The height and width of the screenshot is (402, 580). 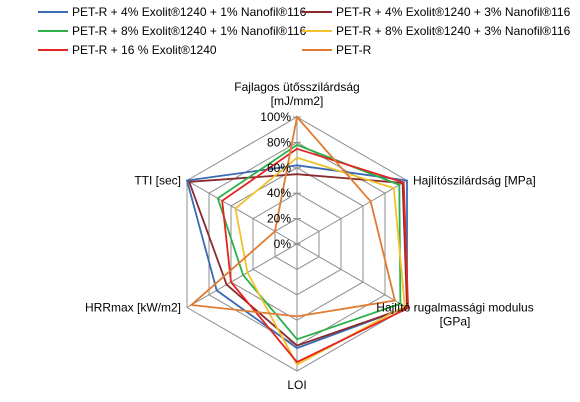 What do you see at coordinates (144, 50) in the screenshot?
I see `legend-label: PET-R + 16 % Exolit®1240` at bounding box center [144, 50].